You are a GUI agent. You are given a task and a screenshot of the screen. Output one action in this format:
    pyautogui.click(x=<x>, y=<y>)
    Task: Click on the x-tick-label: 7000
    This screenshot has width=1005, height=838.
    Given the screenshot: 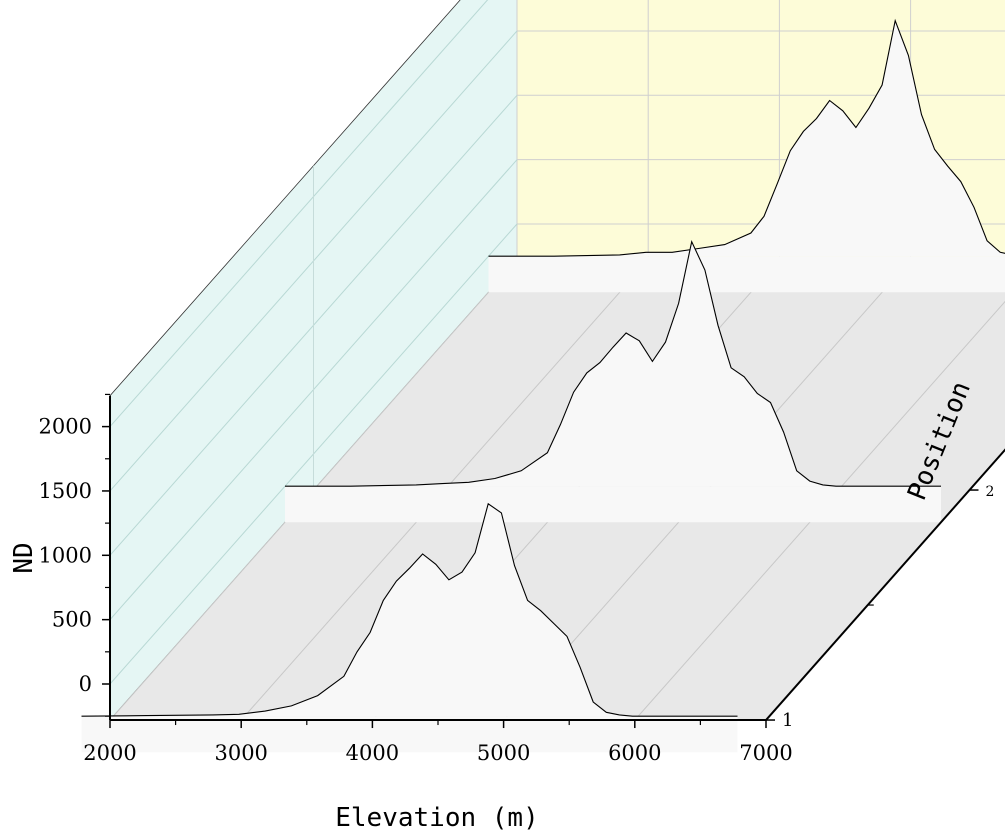 What is the action you would take?
    pyautogui.click(x=765, y=753)
    